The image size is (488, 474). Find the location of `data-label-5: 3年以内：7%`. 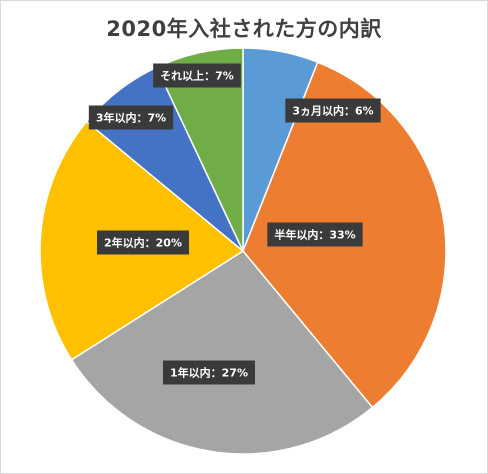

data-label-5: 3年以内：7% is located at coordinates (131, 117).